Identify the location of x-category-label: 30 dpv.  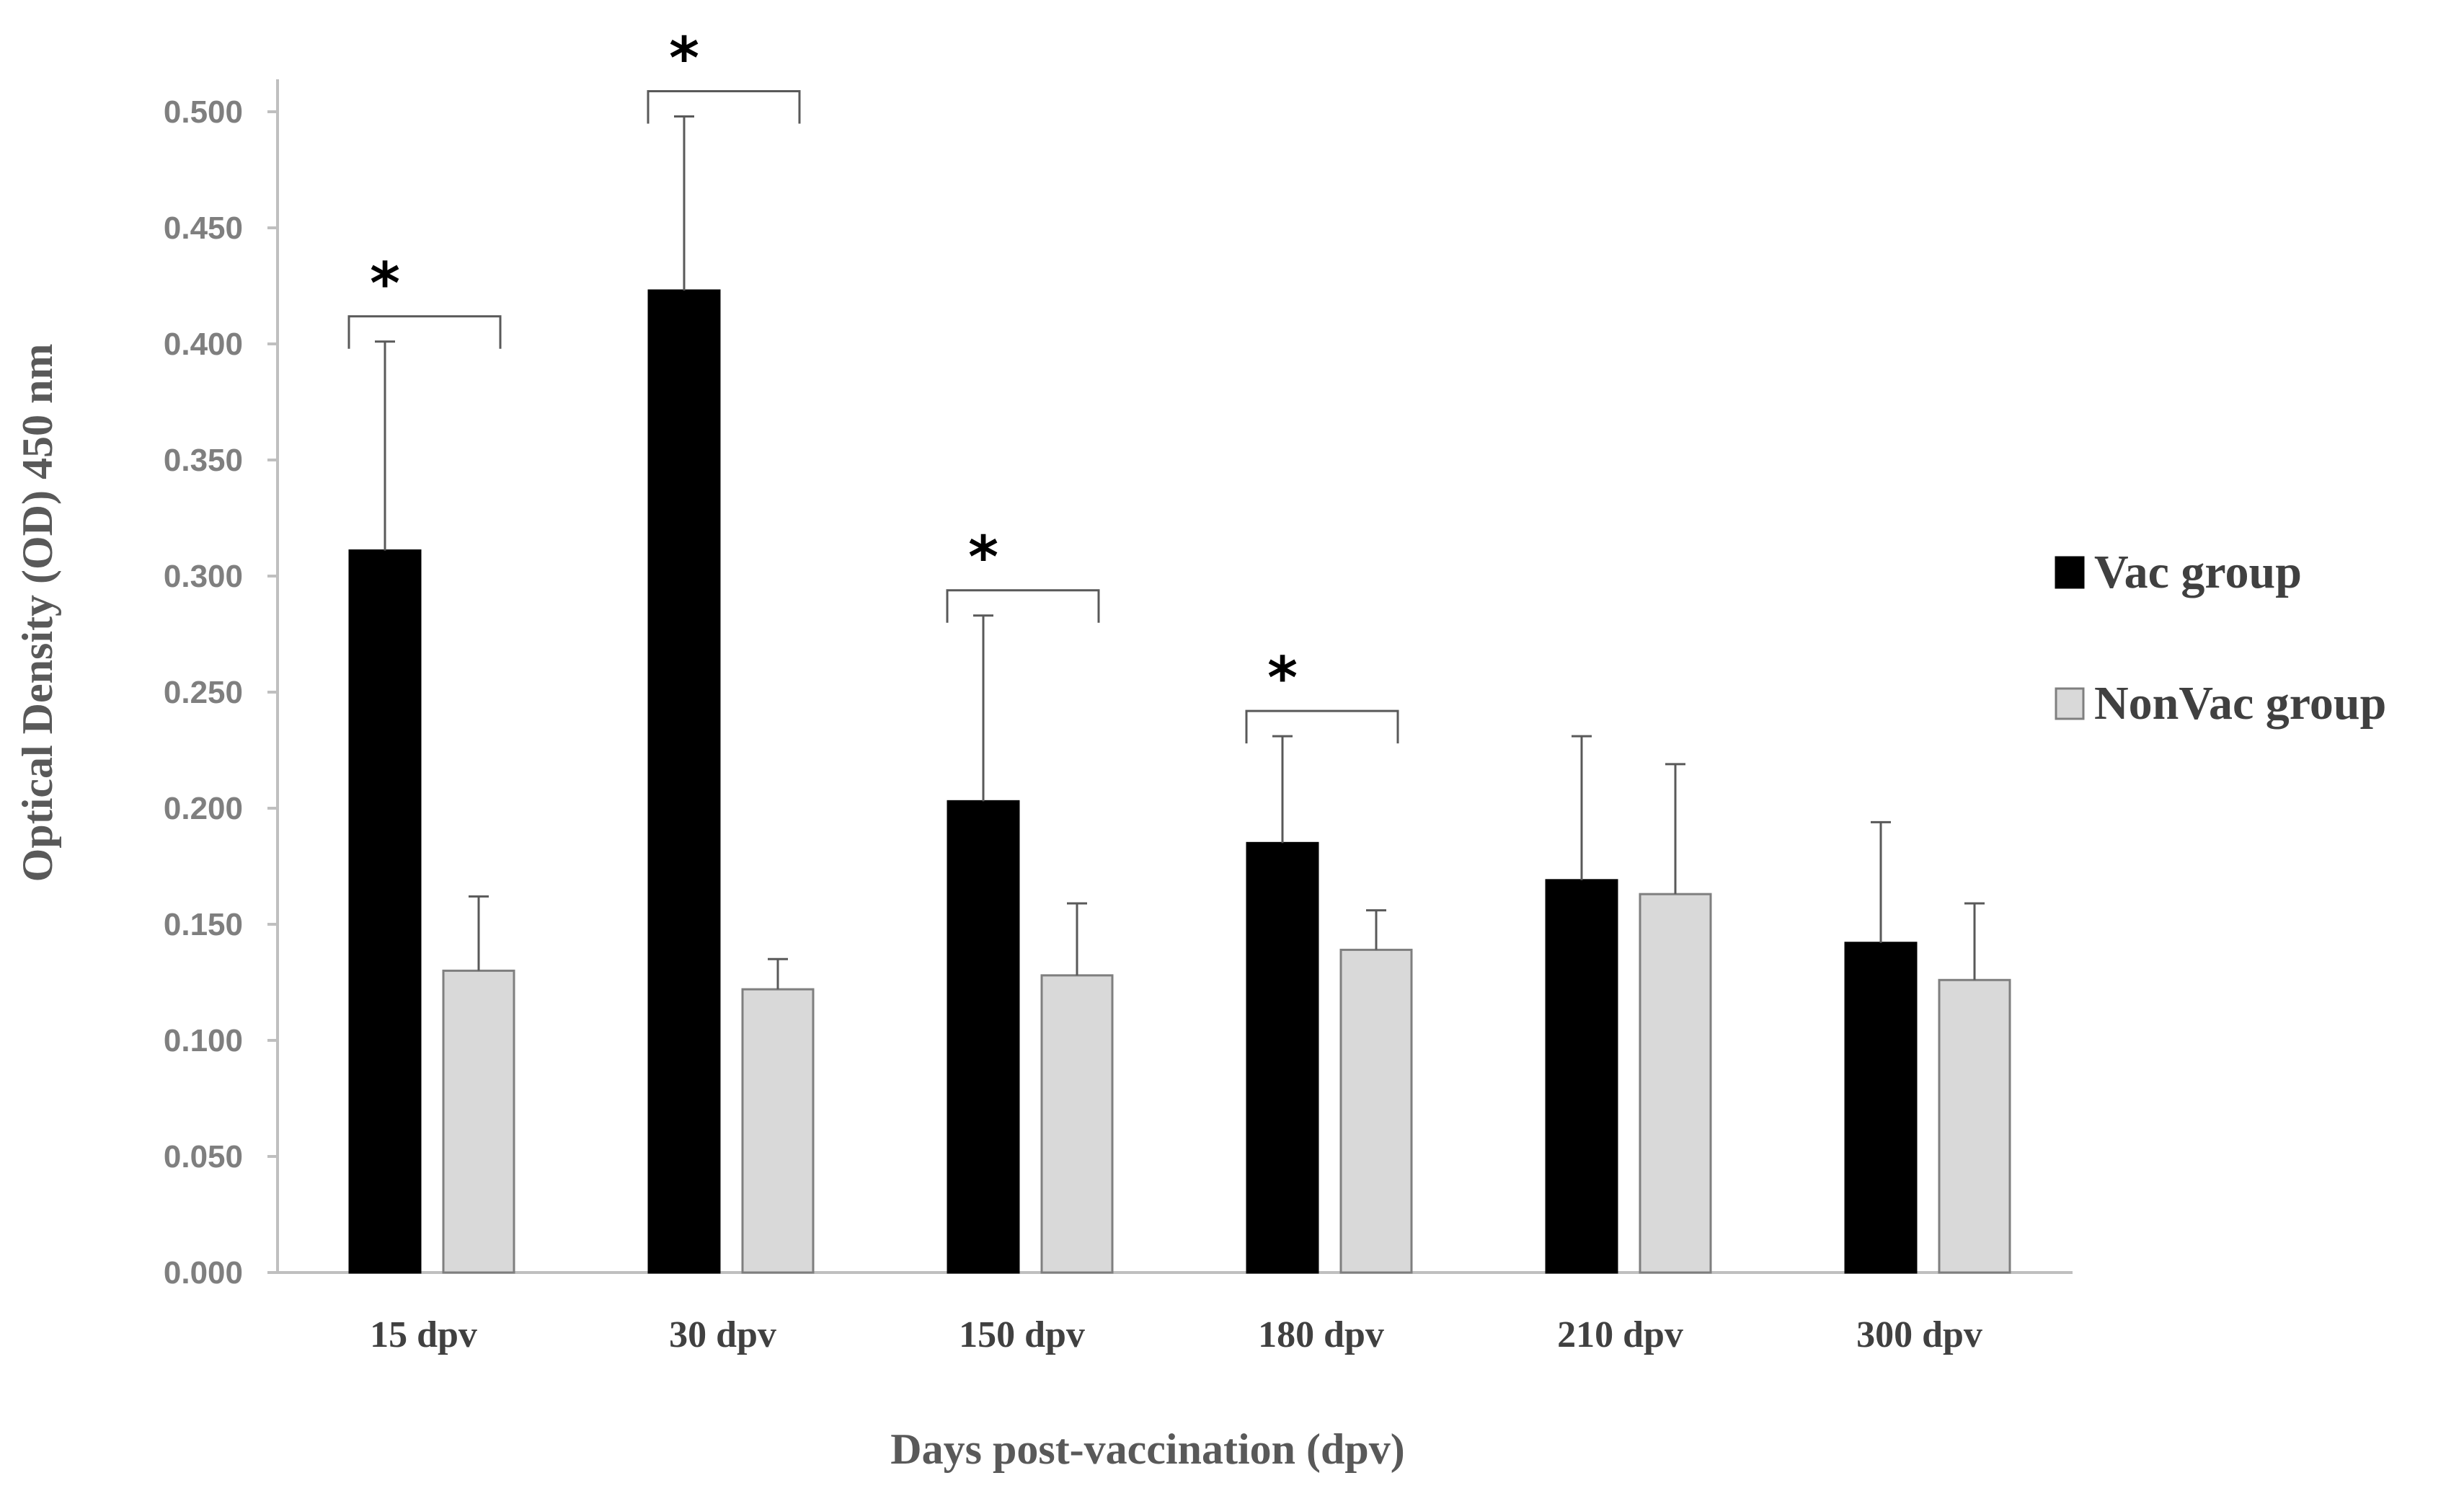
(722, 1334).